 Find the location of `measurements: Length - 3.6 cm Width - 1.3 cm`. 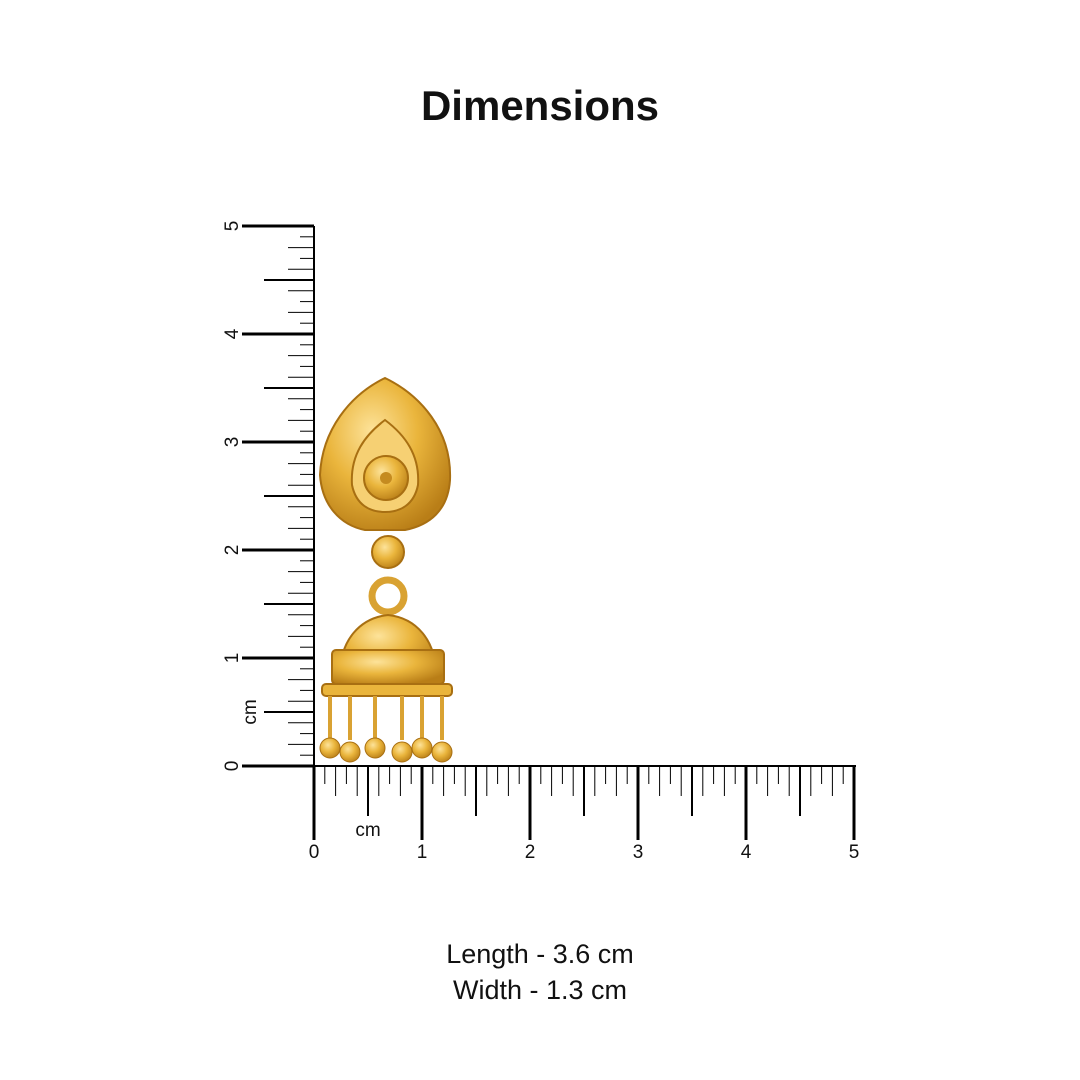

measurements: Length - 3.6 cm Width - 1.3 cm is located at coordinates (540, 972).